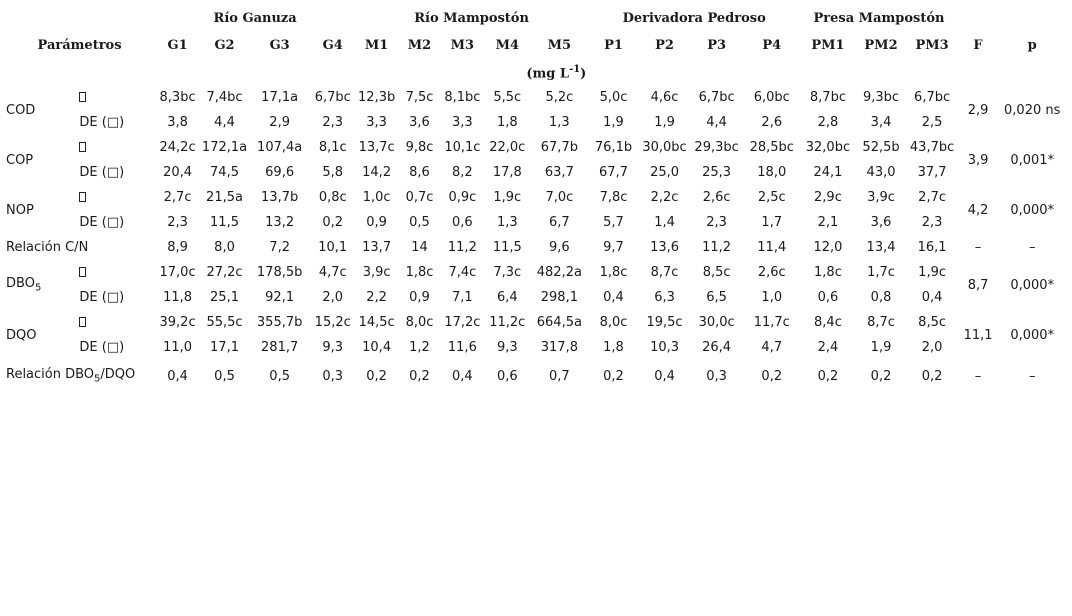 Image resolution: width=1072 pixels, height=616 pixels. I want to click on value-cell: 1,0, so click(772, 297).